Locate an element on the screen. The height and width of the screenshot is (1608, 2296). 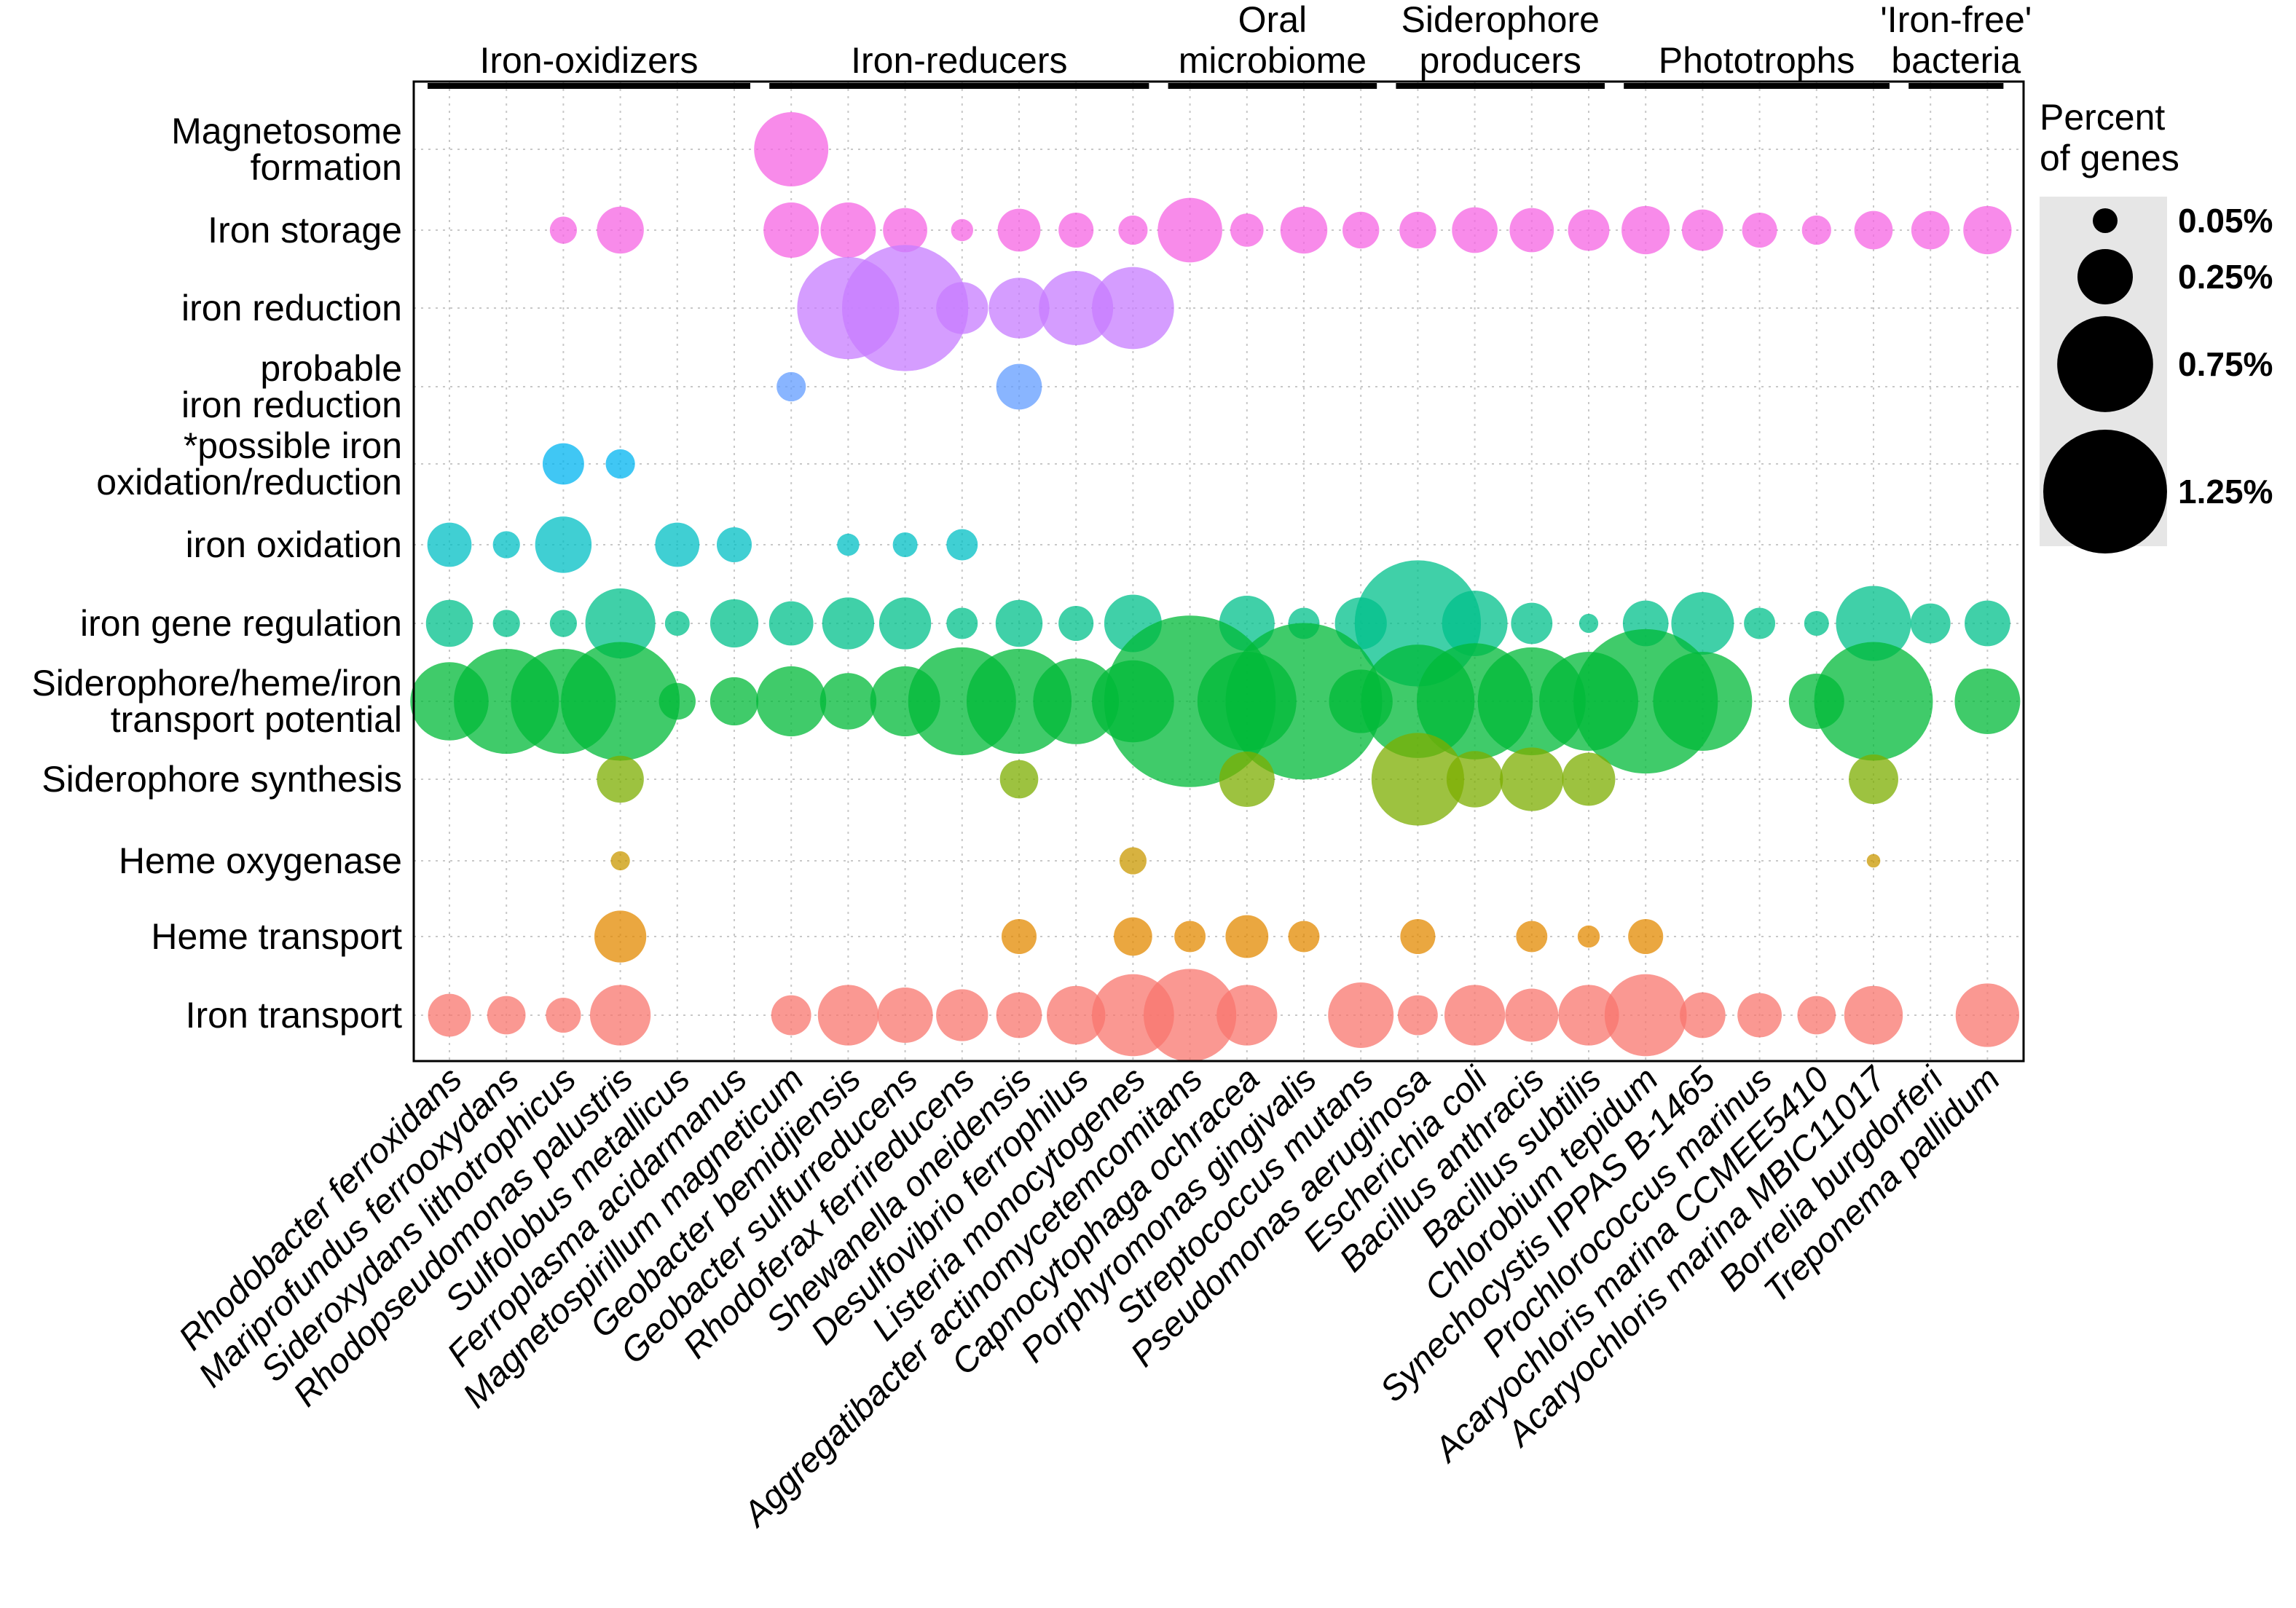
group-label: Siderophore producers is located at coordinates (1500, 40).